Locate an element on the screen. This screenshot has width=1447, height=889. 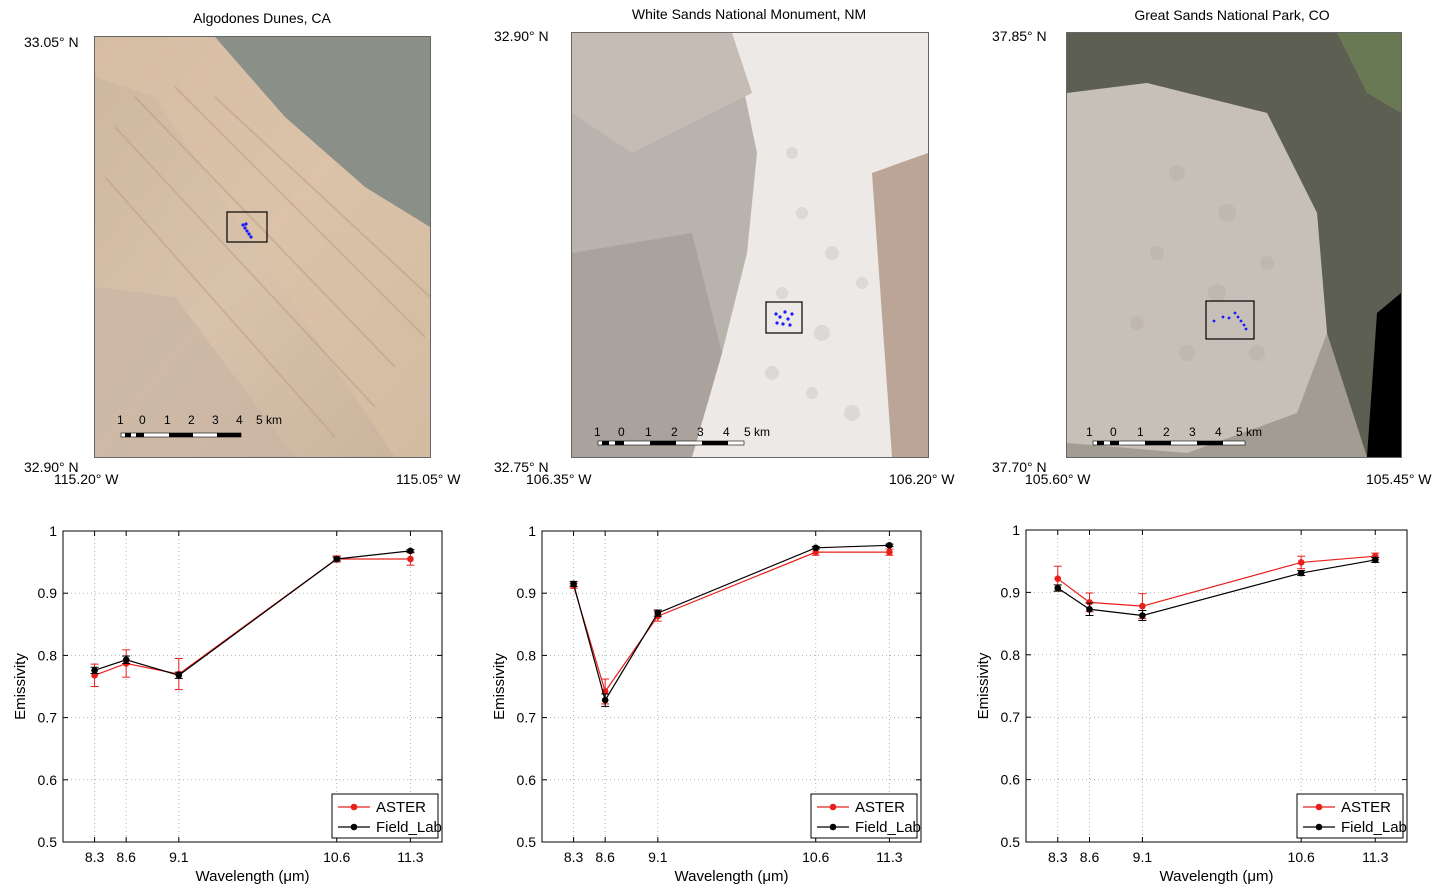
lon-left-label: 106.35° W is located at coordinates (559, 479).